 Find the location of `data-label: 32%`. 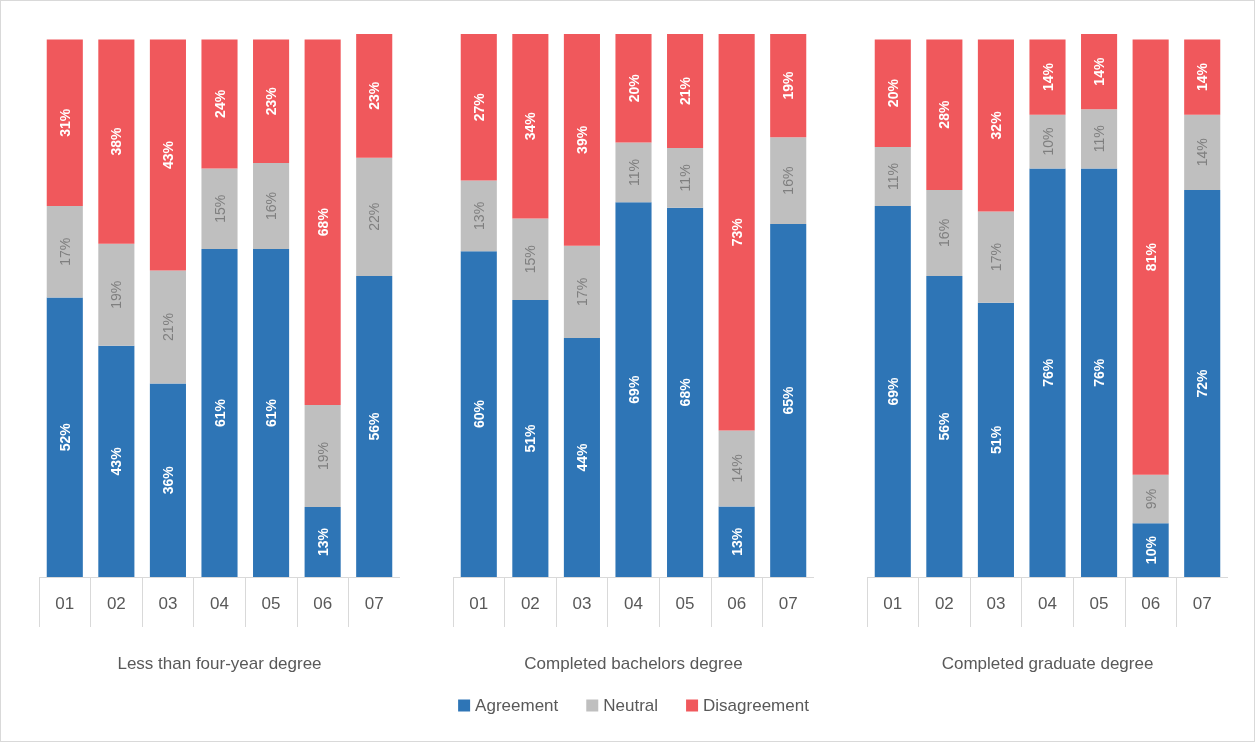

data-label: 32% is located at coordinates (995, 125).